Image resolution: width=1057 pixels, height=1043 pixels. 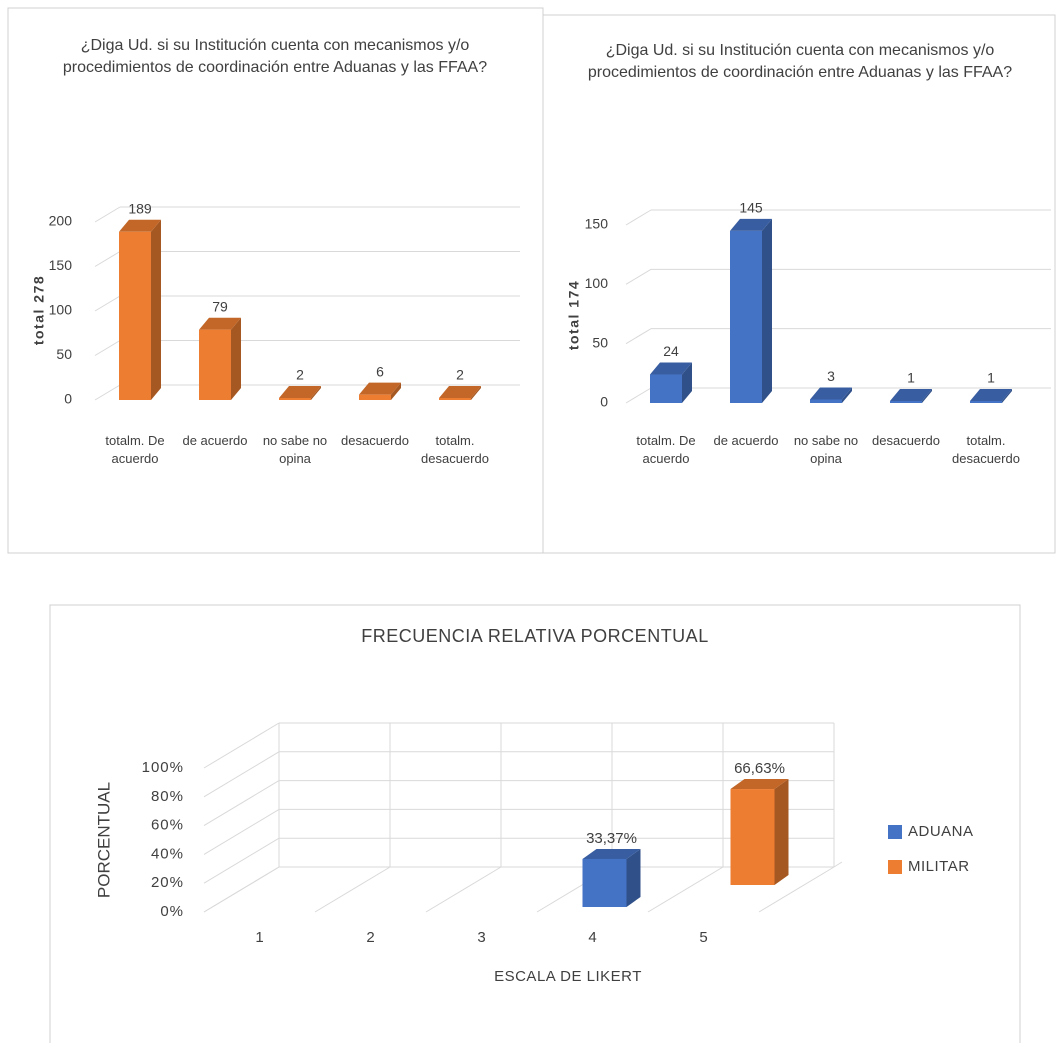 What do you see at coordinates (220, 306) in the screenshot?
I see `data-label: 79` at bounding box center [220, 306].